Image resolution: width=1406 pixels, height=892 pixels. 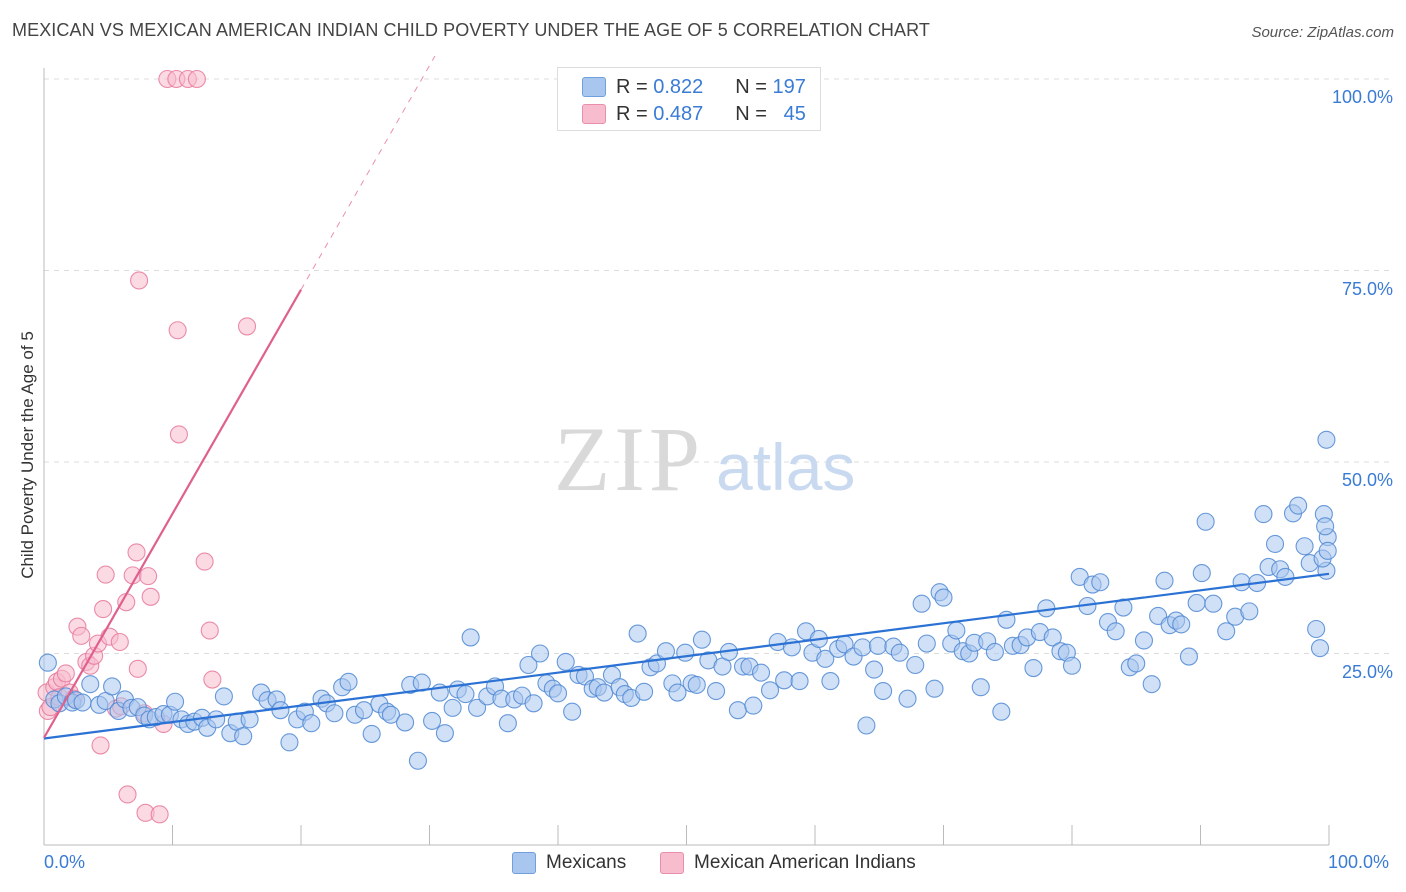 I want to click on x-tick-label-min: 0.0%, so click(x=65, y=862).